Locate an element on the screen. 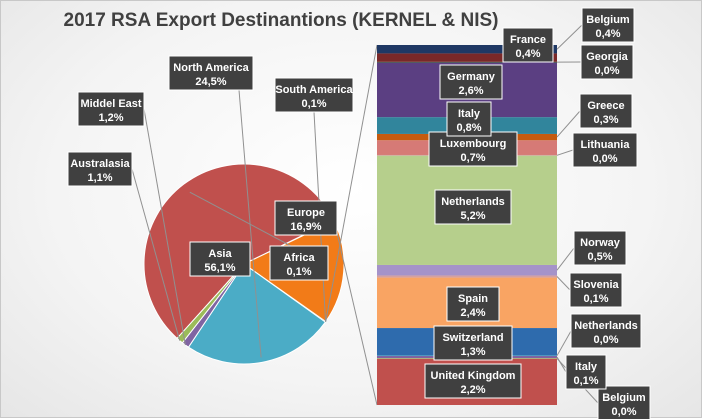 This screenshot has width=702, height=419. bar-lithuania-9-label-name: Lithuania is located at coordinates (606, 145).